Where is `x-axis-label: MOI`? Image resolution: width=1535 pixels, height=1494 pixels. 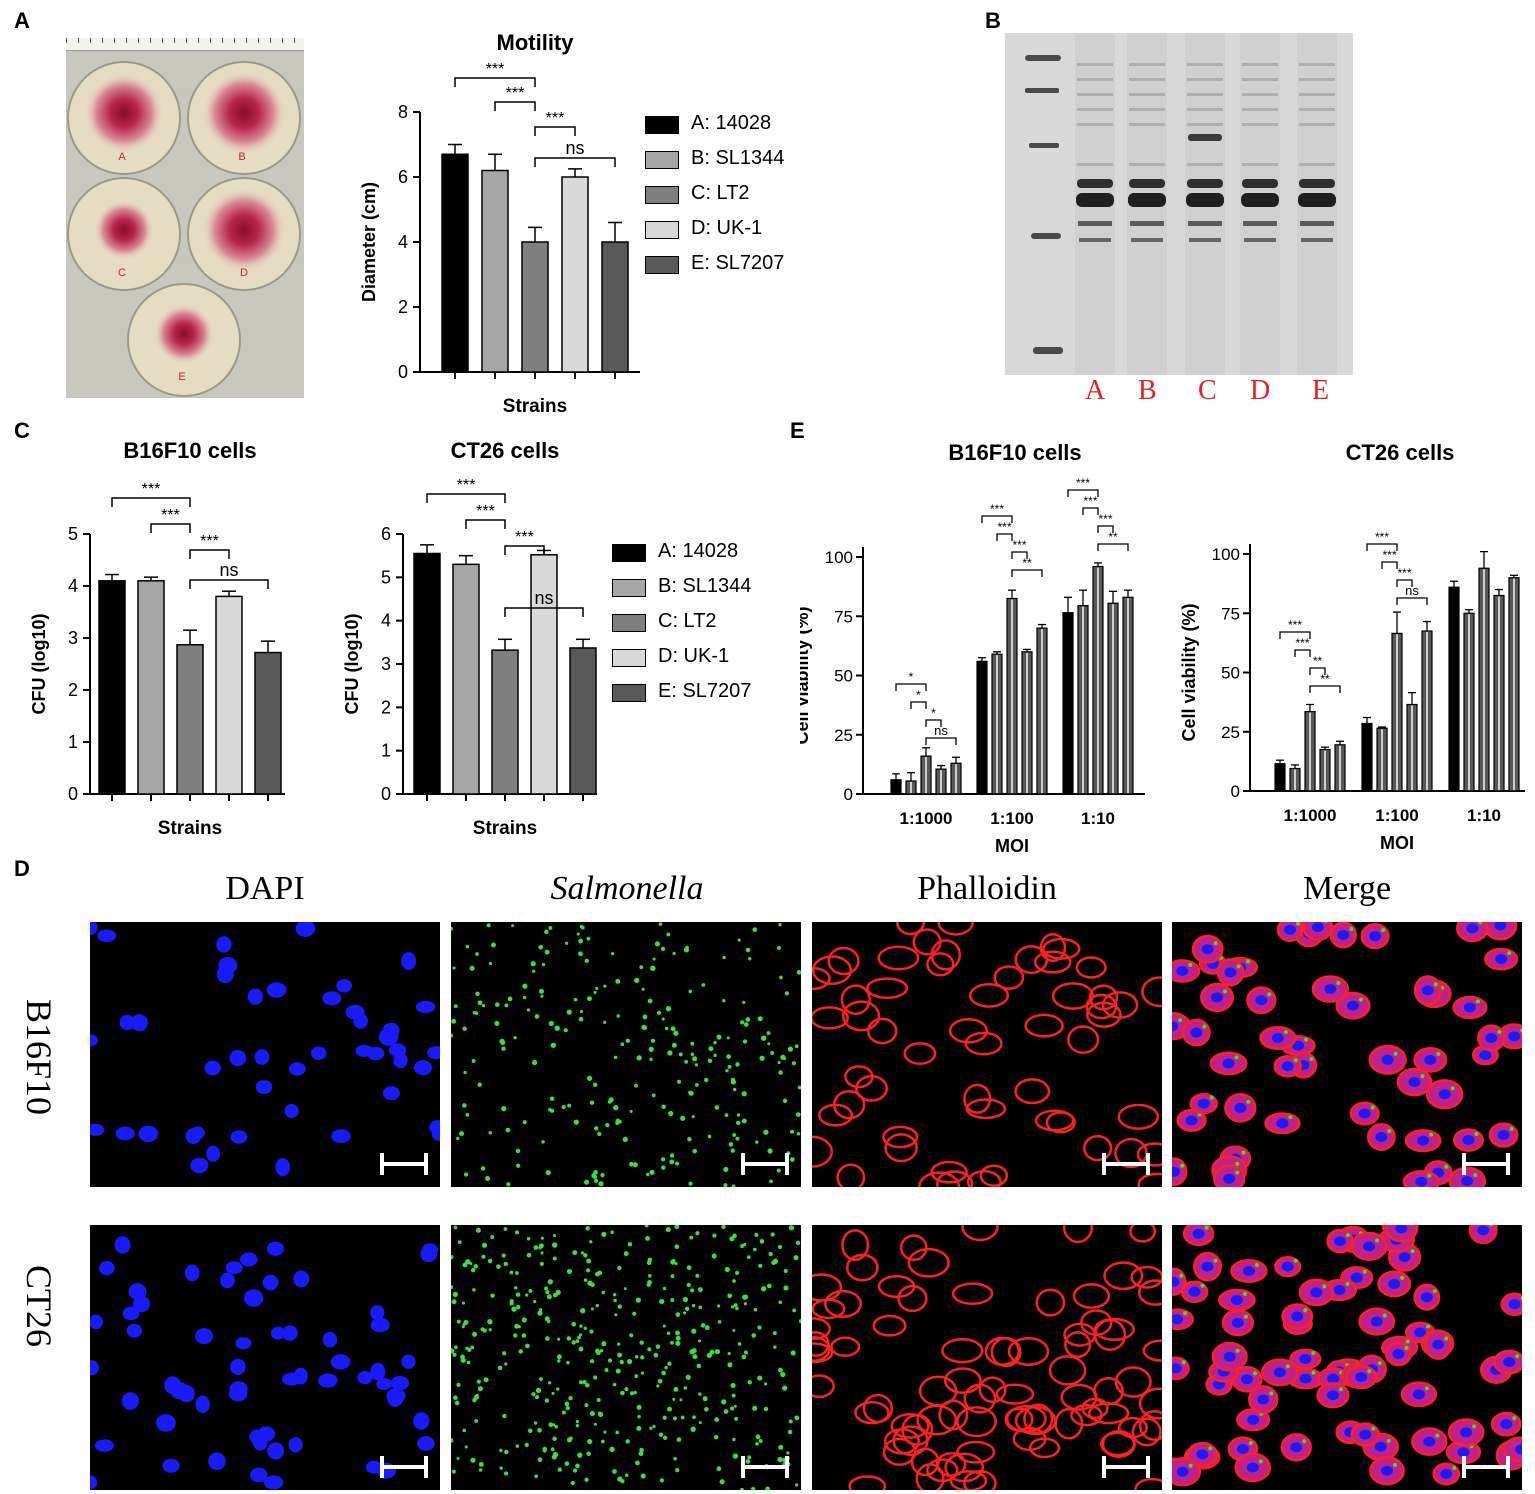
x-axis-label: MOI is located at coordinates (1012, 846).